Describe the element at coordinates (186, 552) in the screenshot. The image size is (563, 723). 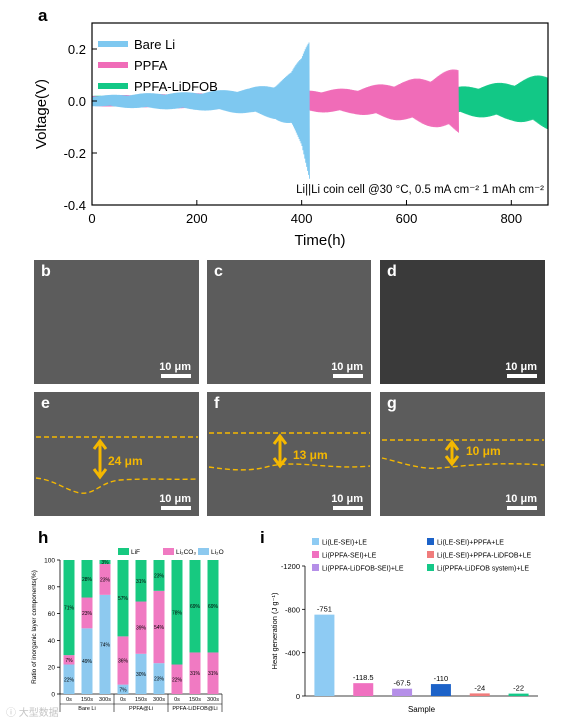
I see `legend-label: Li₂CO₃` at that location.